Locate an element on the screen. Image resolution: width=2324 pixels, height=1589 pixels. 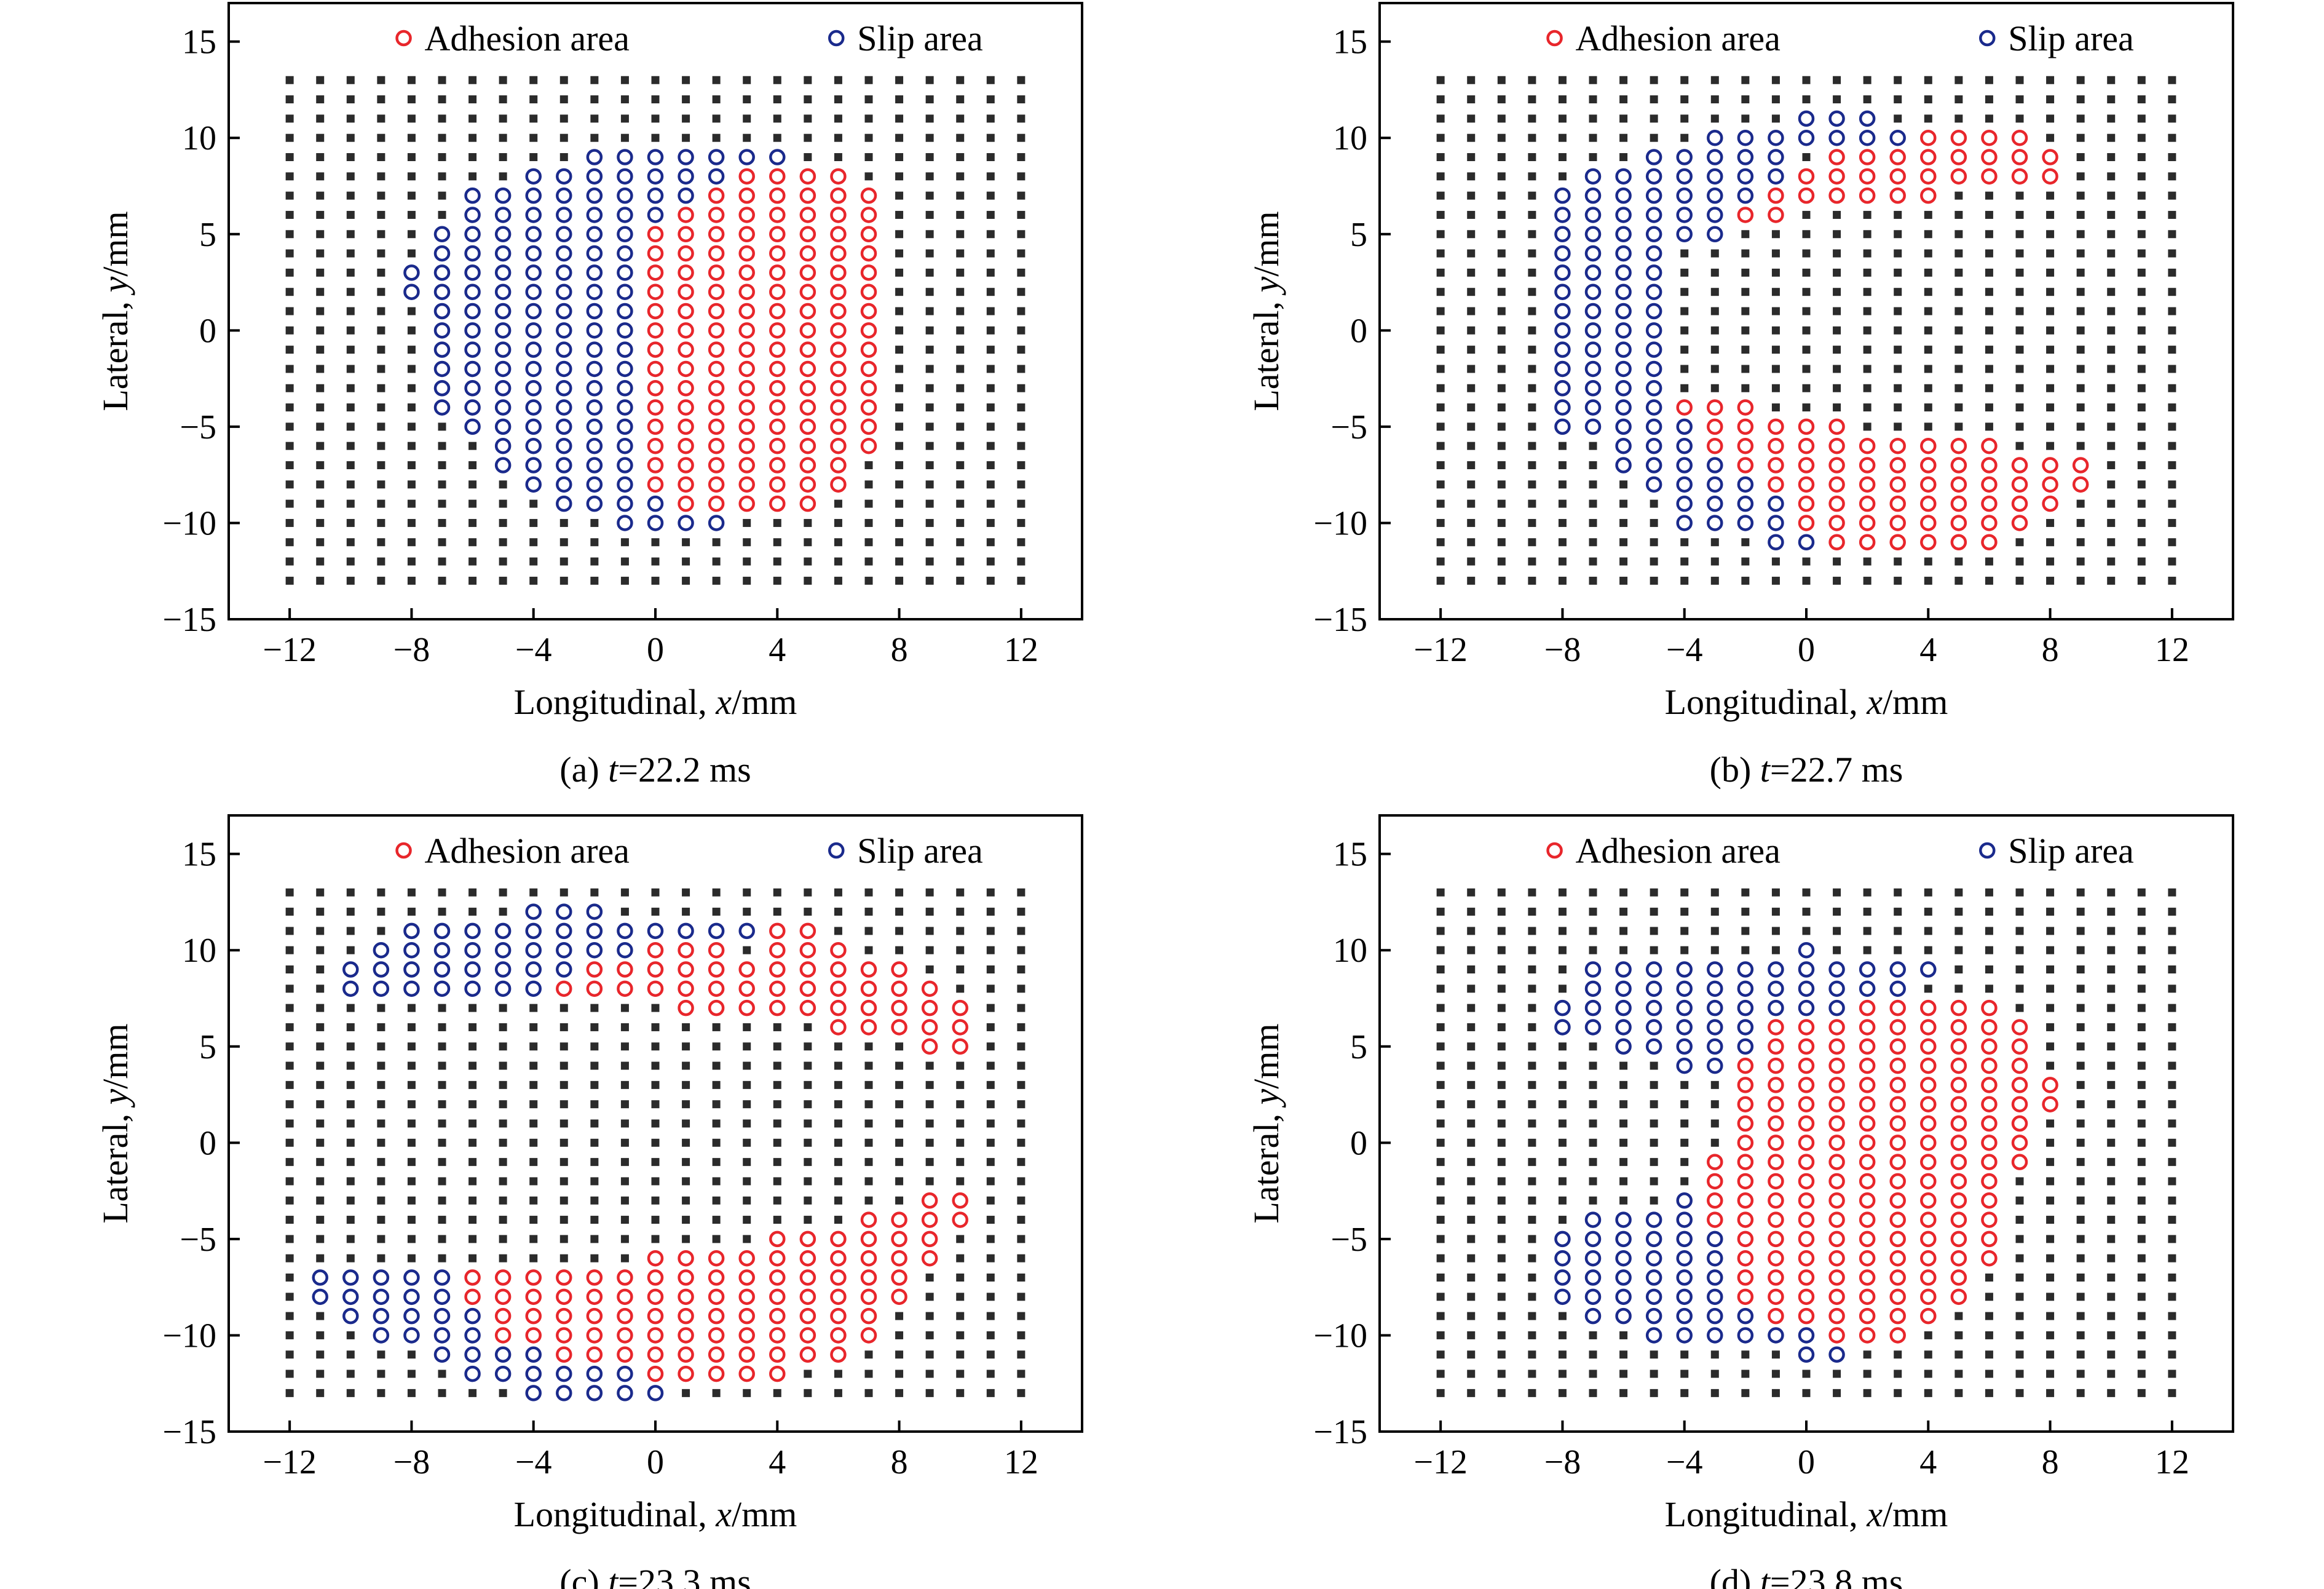
y-axis-title-part: Lateral, is located at coordinates (1266, 352).